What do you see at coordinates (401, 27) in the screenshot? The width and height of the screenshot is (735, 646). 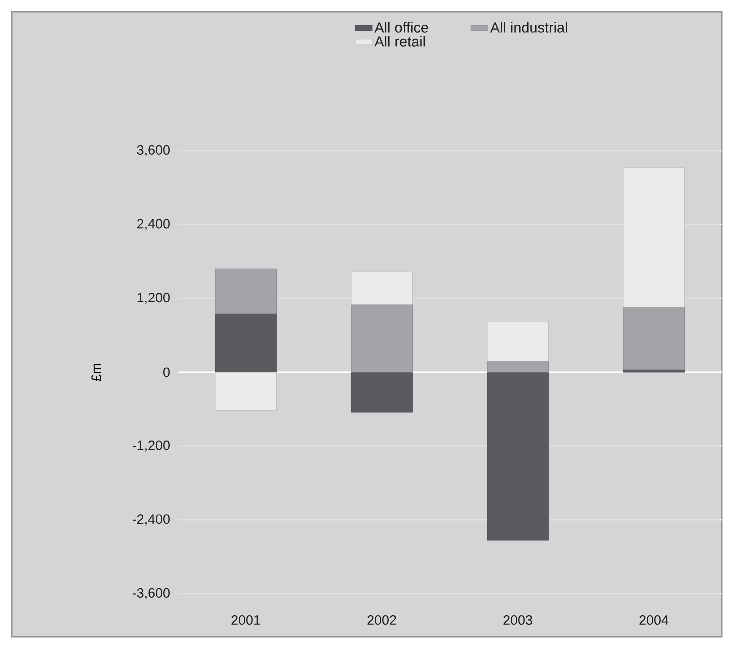 I see `legend-label: All office` at bounding box center [401, 27].